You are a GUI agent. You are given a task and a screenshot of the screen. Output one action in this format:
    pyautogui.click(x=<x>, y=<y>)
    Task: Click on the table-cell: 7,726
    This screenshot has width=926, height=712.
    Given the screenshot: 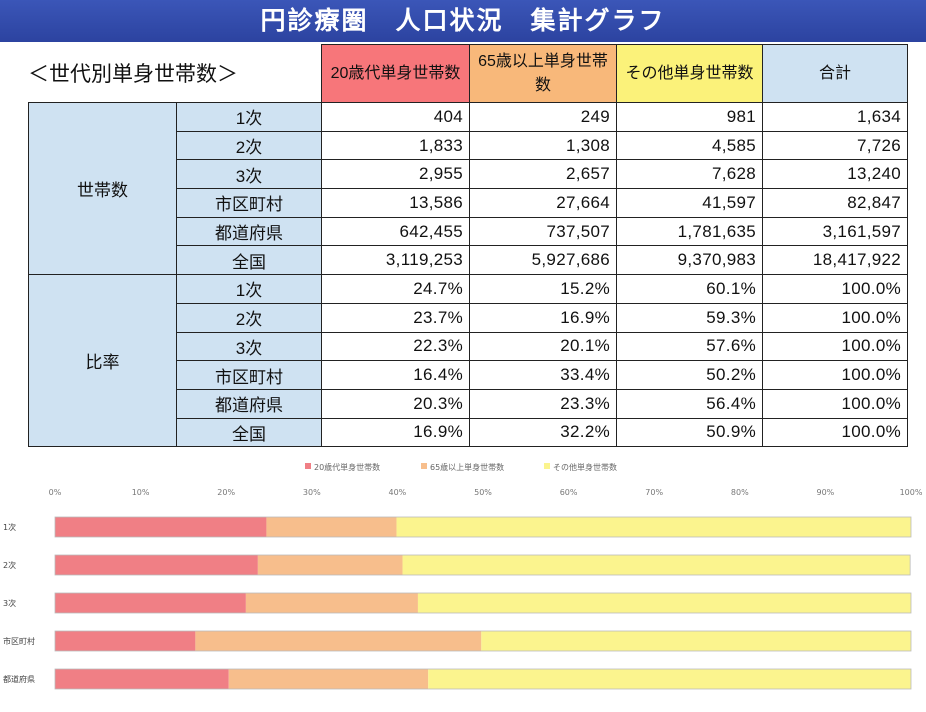 What is the action you would take?
    pyautogui.click(x=835, y=145)
    